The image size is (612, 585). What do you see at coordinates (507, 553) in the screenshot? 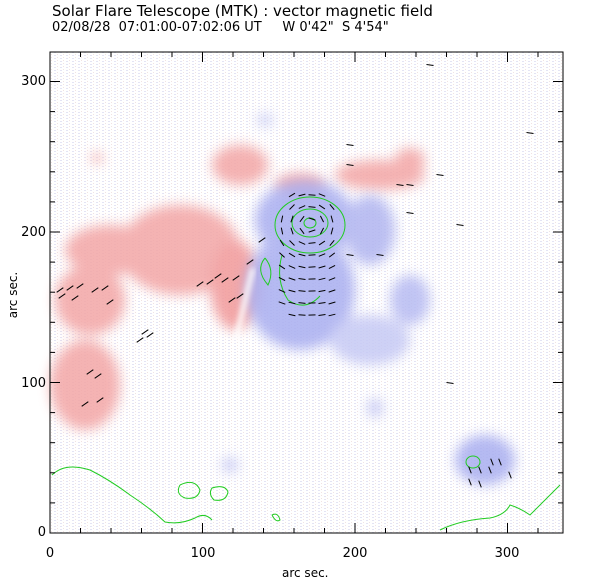
I see `x-tick-label: 300` at bounding box center [507, 553].